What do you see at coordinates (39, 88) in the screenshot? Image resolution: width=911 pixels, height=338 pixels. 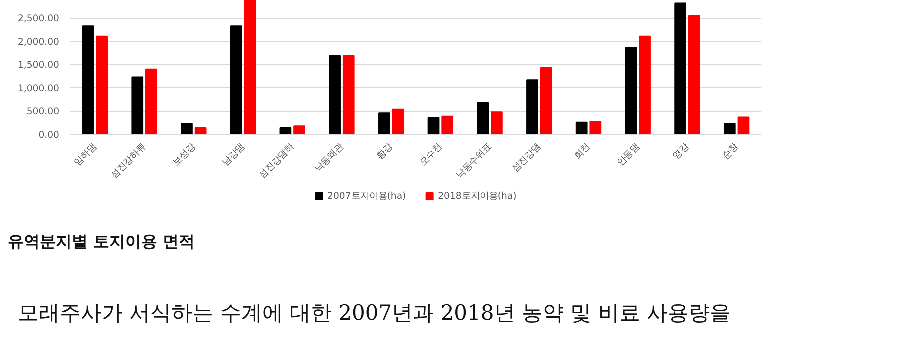 I see `y-tick-label: 1,000.00` at bounding box center [39, 88].